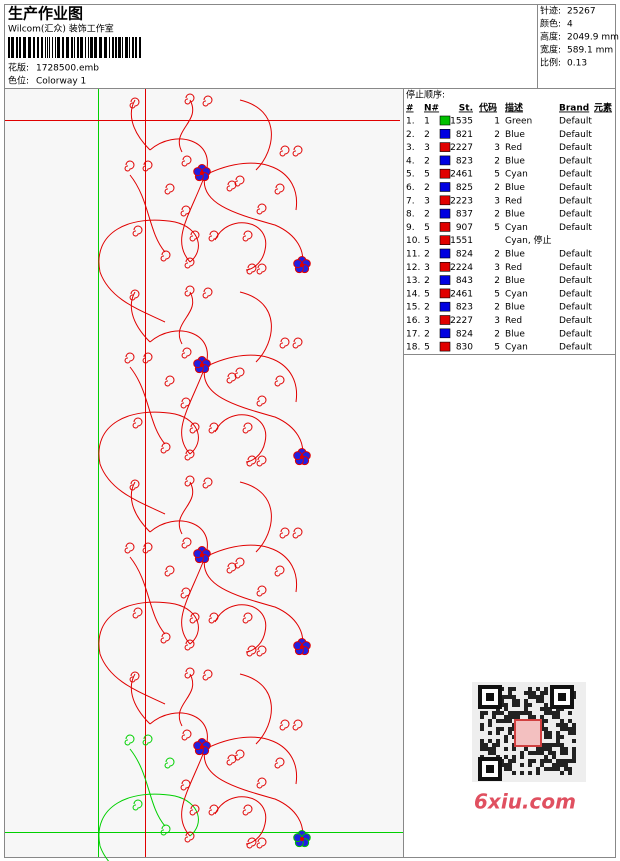 The width and height of the screenshot is (620, 861). I want to click on cell-num: 15., so click(413, 308).